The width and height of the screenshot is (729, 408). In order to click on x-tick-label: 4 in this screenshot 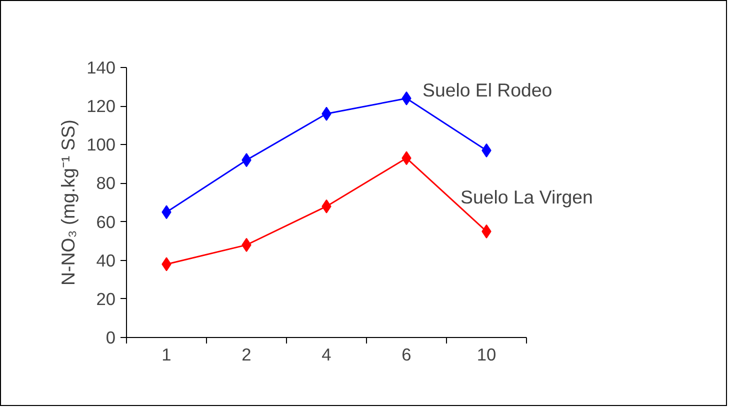, I will do `click(327, 354)`.